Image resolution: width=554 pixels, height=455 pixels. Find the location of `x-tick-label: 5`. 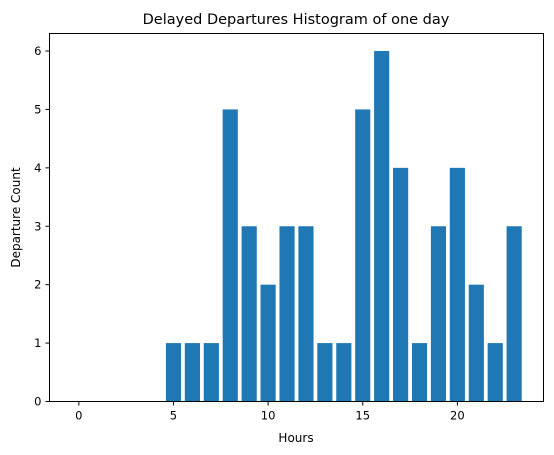

x-tick-label: 5 is located at coordinates (173, 416).